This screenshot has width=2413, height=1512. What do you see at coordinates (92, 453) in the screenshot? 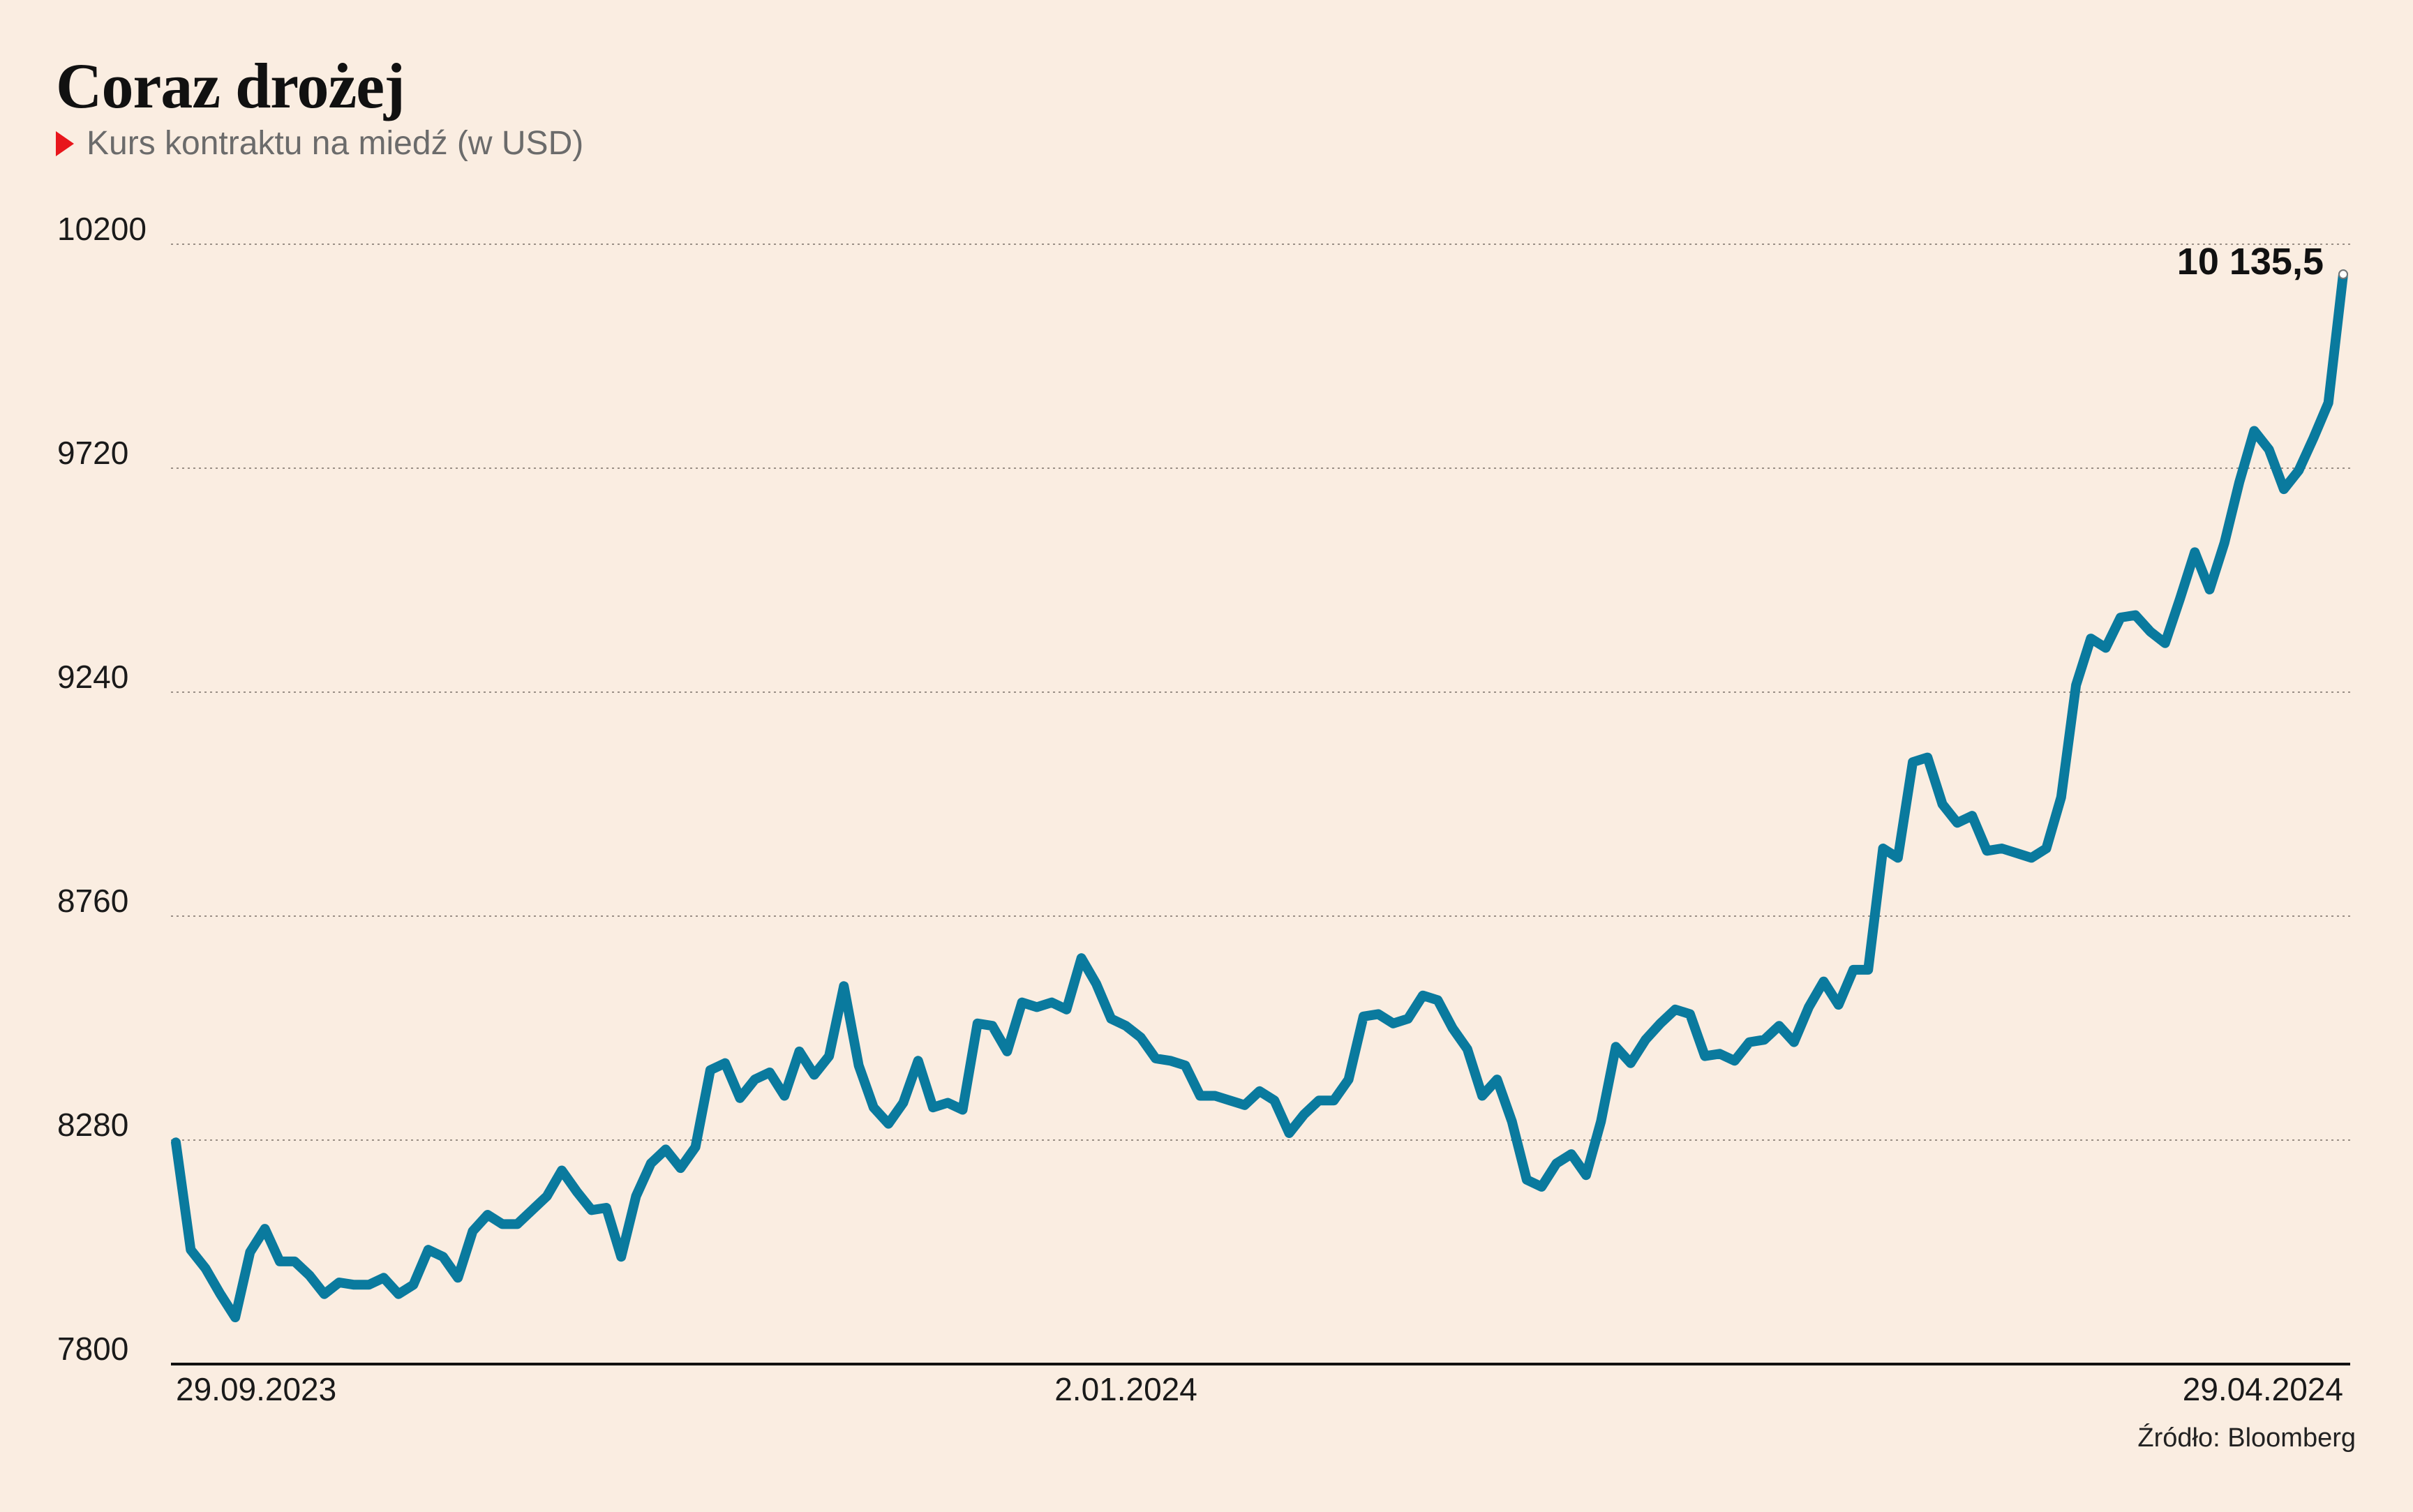
I see `y-tick-label: 9720` at bounding box center [92, 453].